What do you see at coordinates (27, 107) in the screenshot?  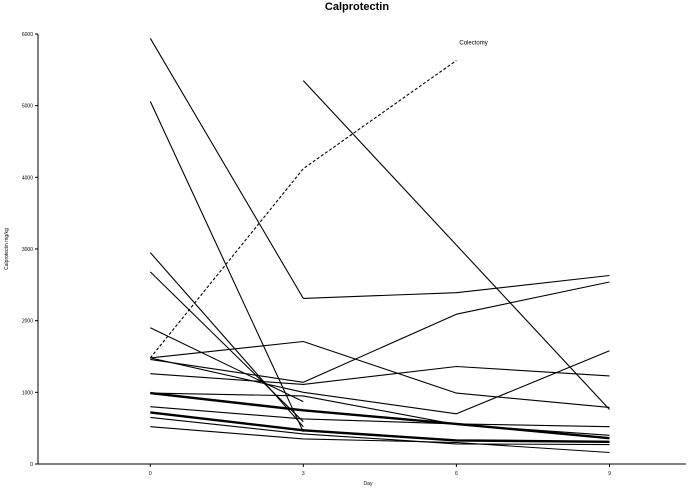 I see `y-tick-label: 5000` at bounding box center [27, 107].